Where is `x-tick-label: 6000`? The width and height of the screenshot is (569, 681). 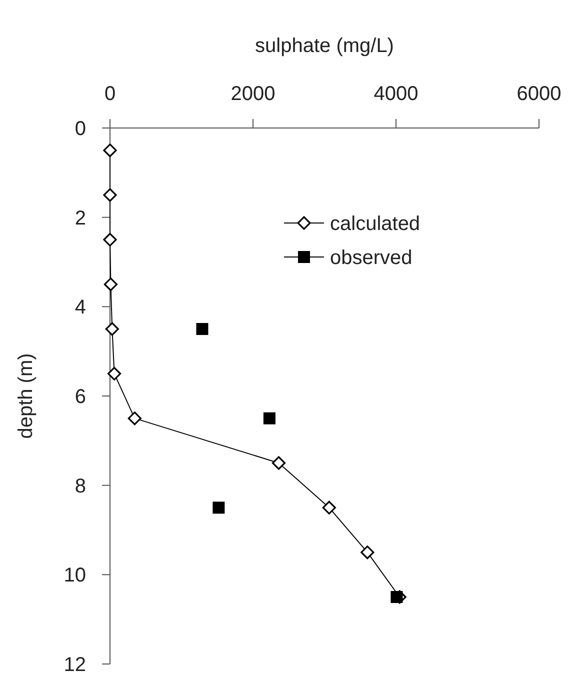 x-tick-label: 6000 is located at coordinates (539, 94).